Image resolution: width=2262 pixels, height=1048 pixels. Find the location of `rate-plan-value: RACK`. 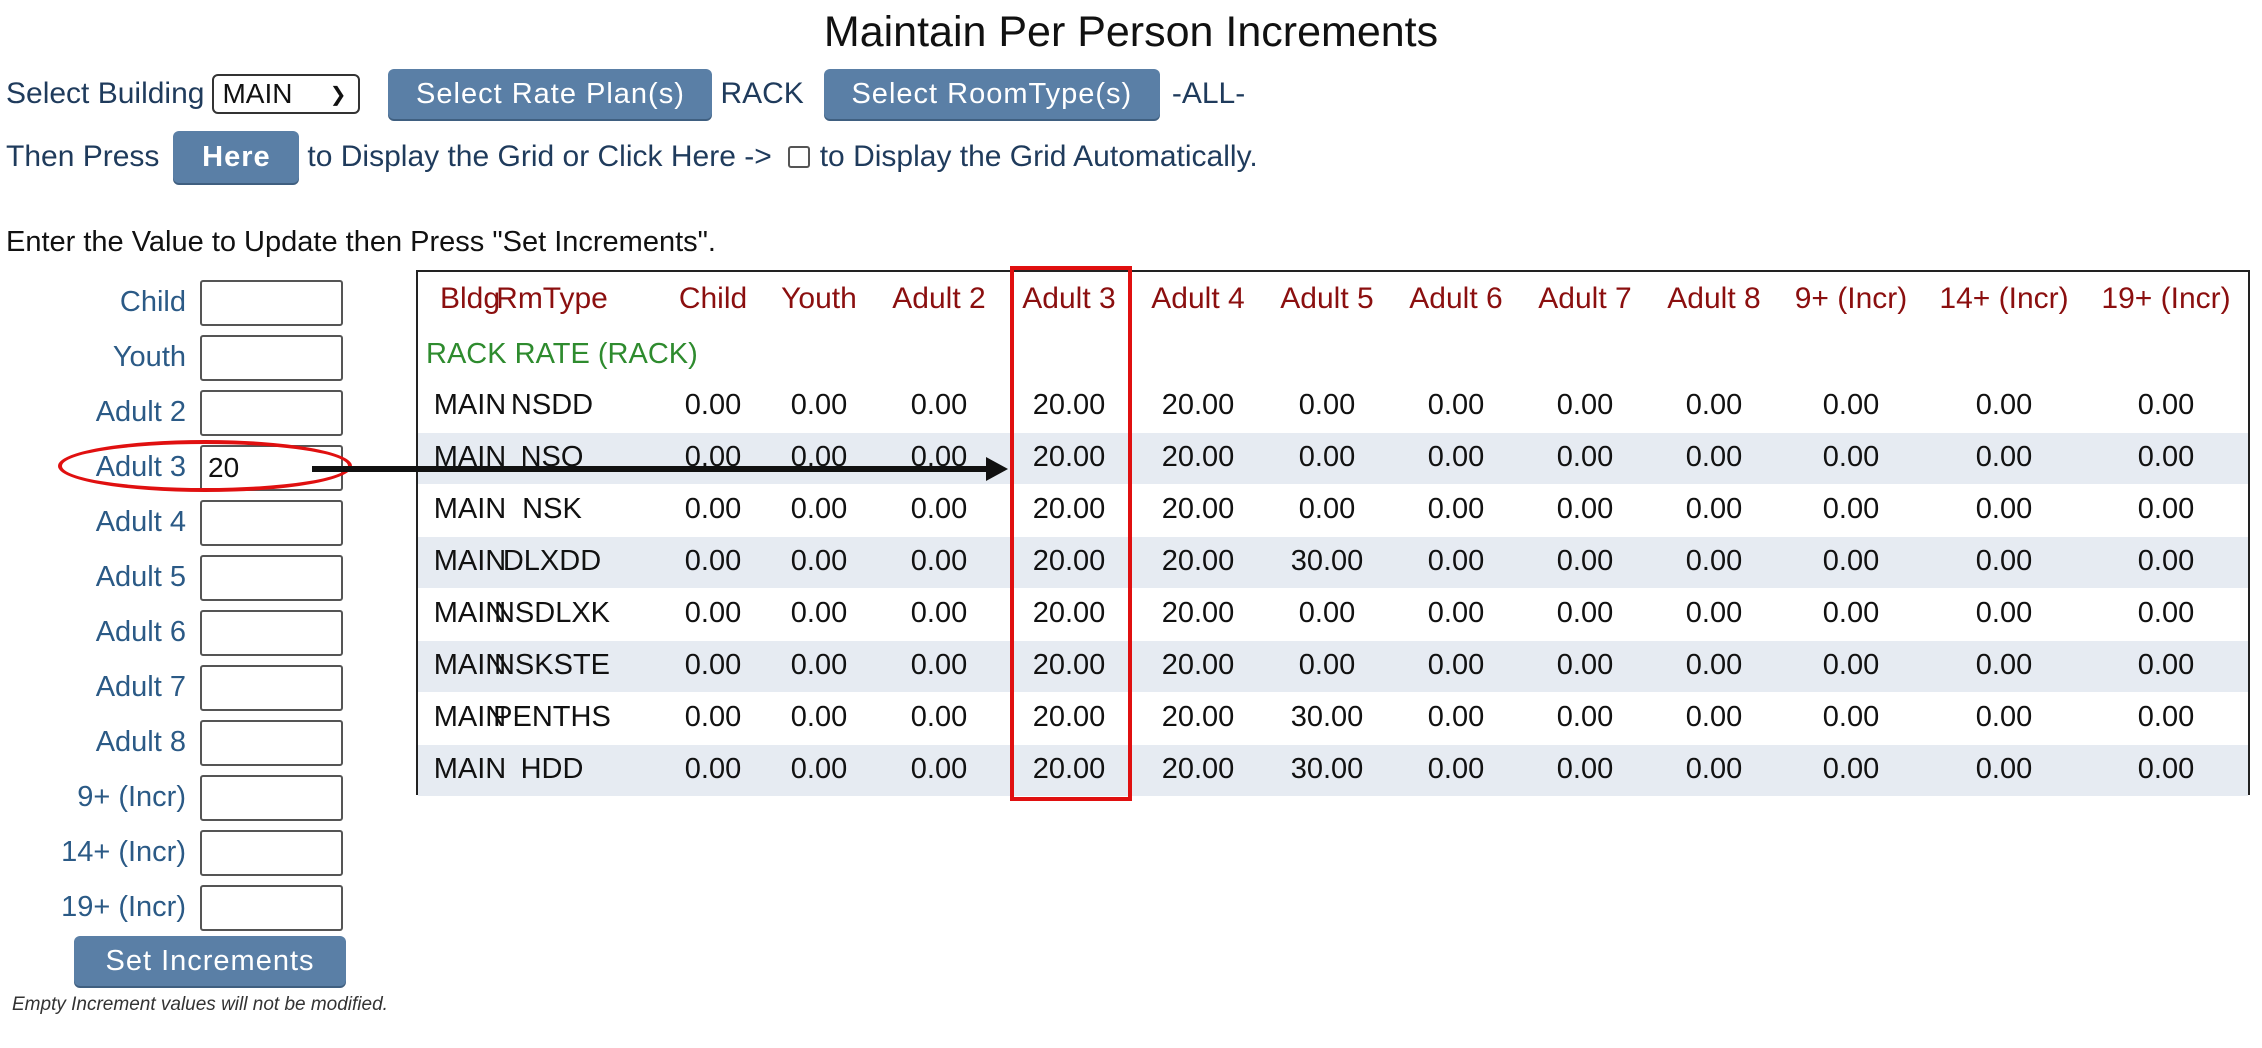

rate-plan-value: RACK is located at coordinates (762, 93).